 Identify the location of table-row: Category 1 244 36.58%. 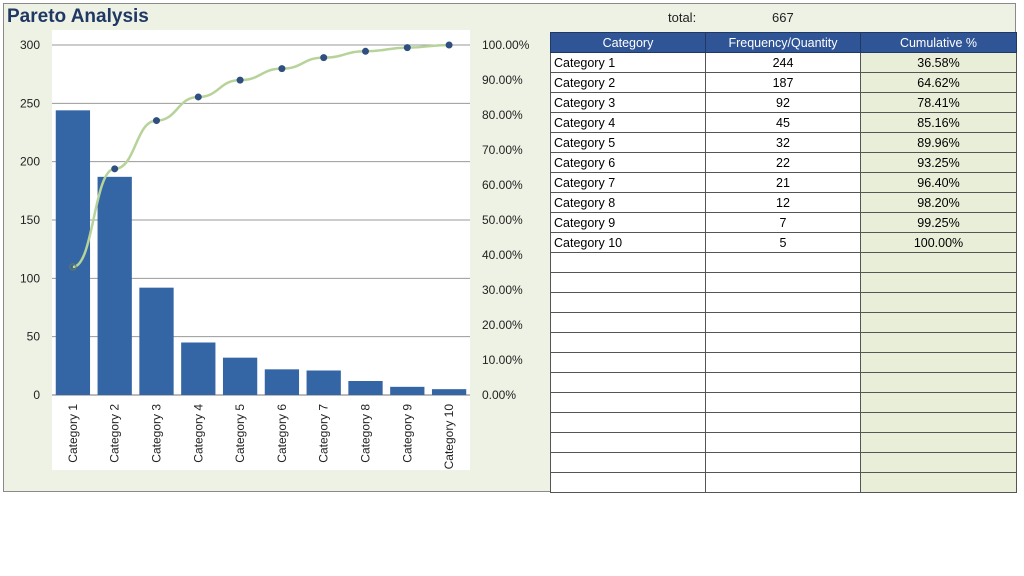
(783, 62).